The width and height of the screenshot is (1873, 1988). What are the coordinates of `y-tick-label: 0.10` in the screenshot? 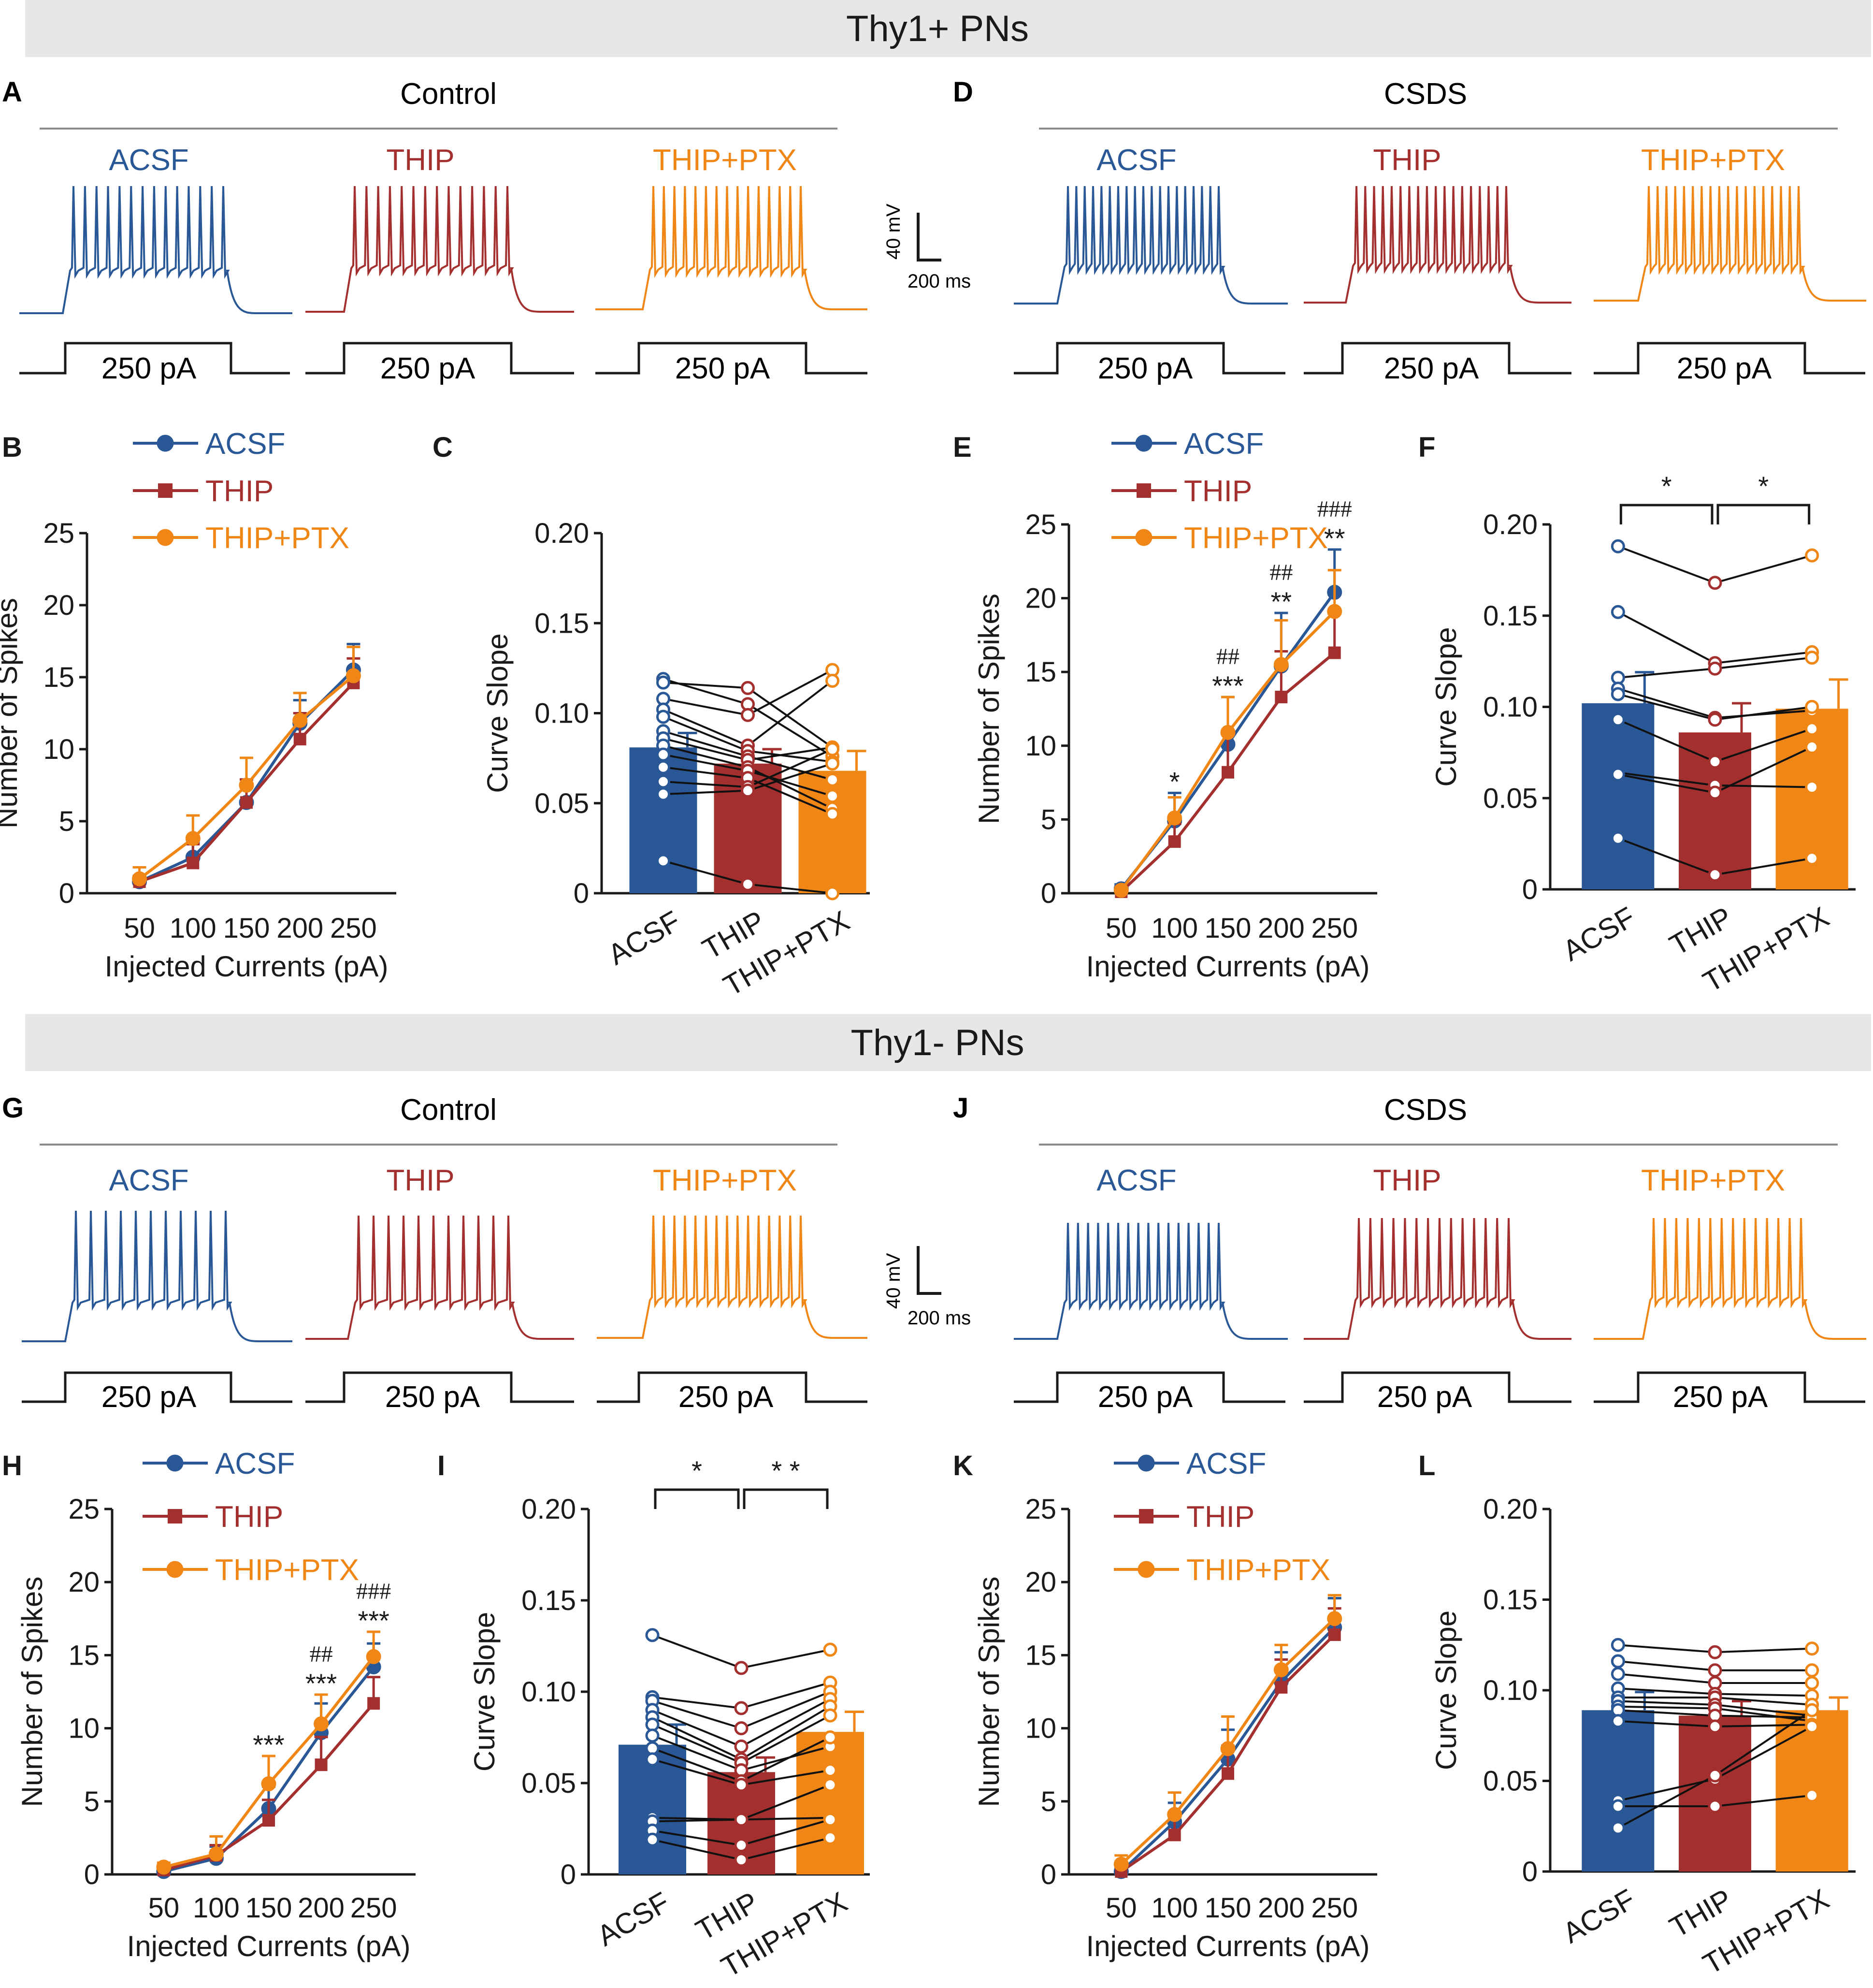 It's located at (1510, 1690).